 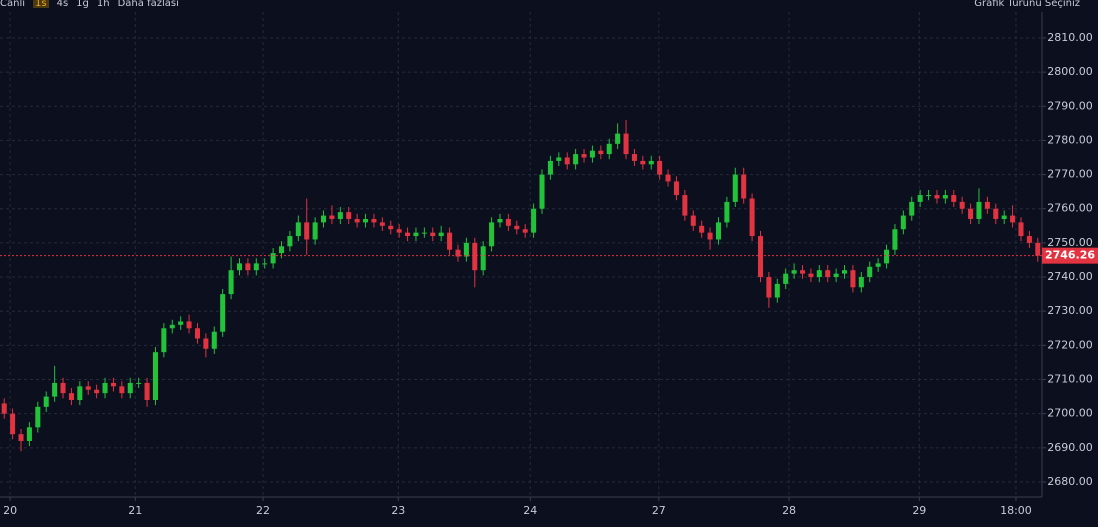 I want to click on x-tick-label: 24, so click(x=530, y=510).